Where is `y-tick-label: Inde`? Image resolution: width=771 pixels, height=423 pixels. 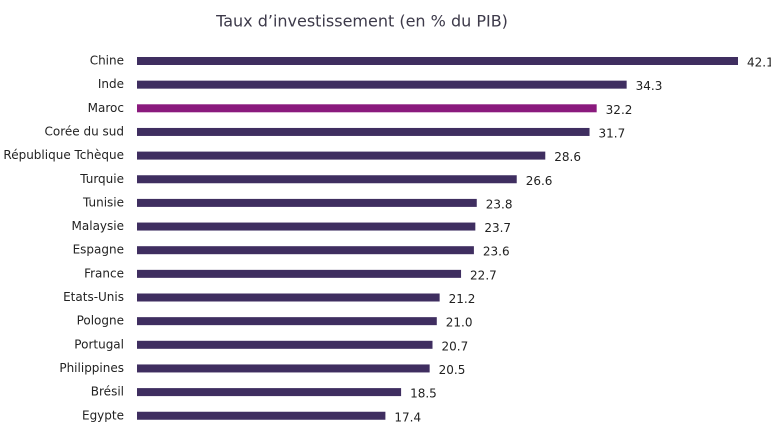 y-tick-label: Inde is located at coordinates (111, 84).